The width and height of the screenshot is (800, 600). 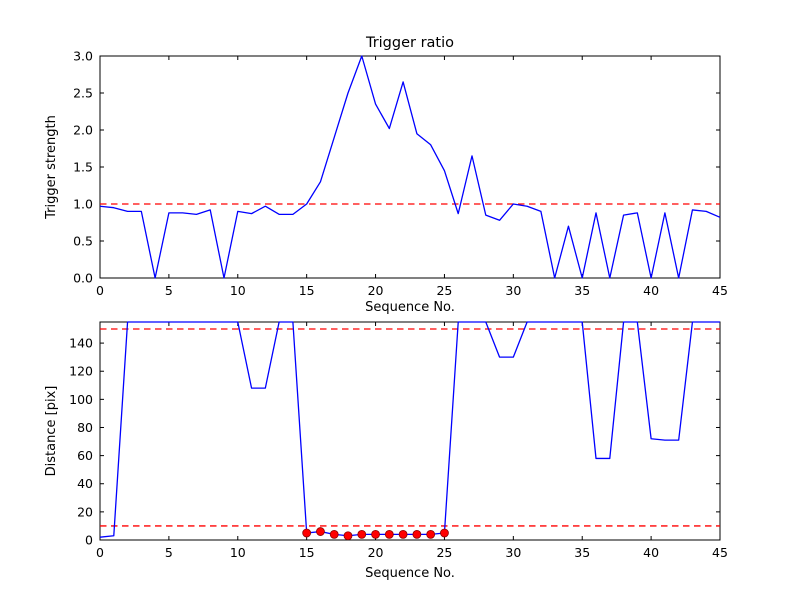 What do you see at coordinates (85, 511) in the screenshot?
I see `y-tick-label: 20` at bounding box center [85, 511].